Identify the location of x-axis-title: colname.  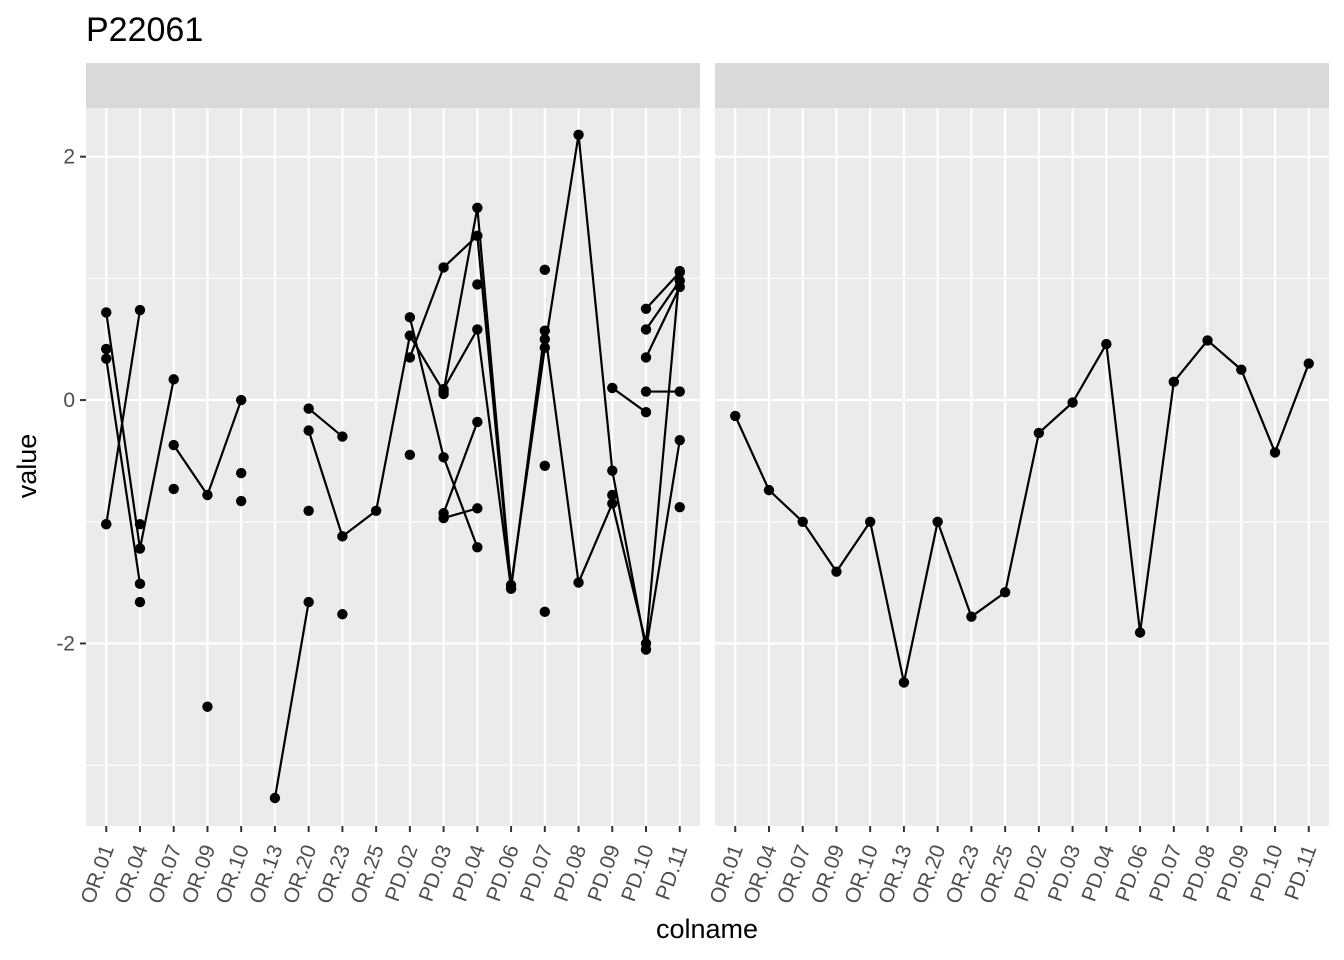
(707, 929).